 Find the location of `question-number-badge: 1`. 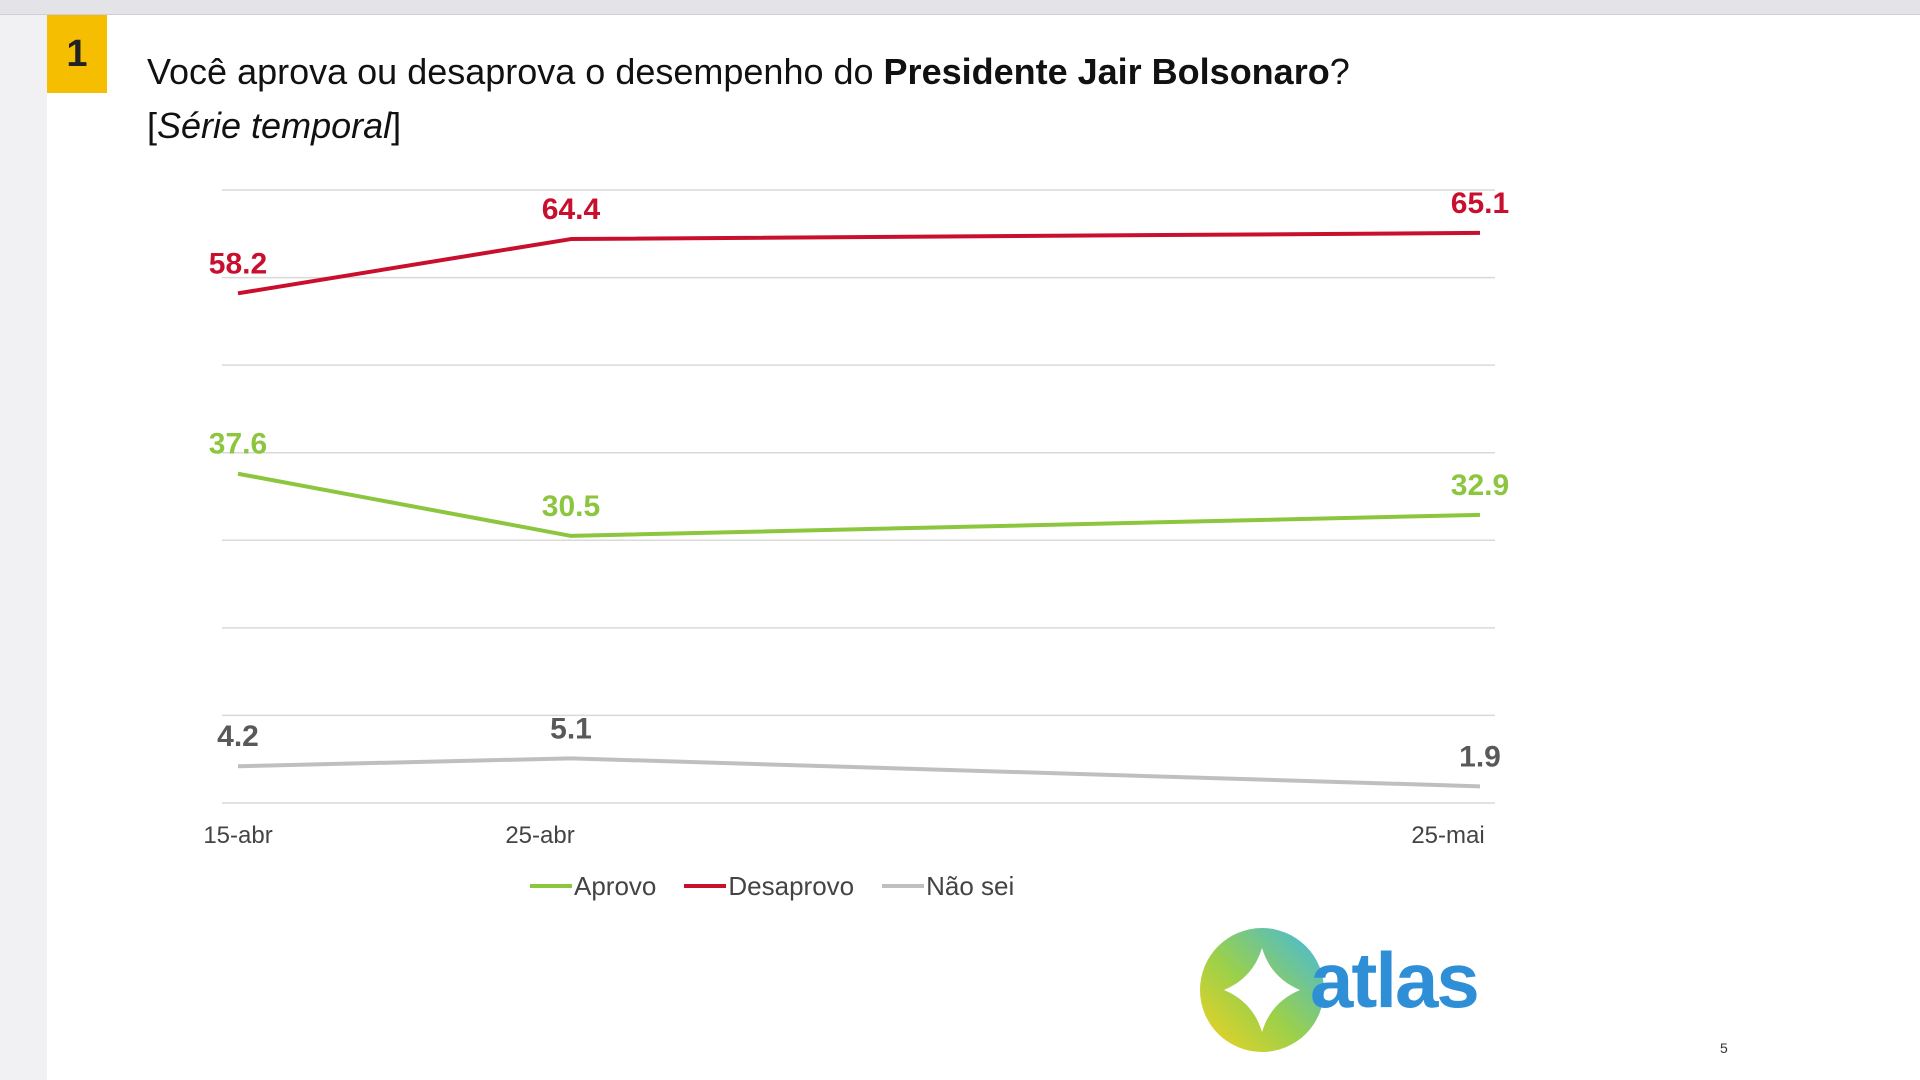

question-number-badge: 1 is located at coordinates (77, 54).